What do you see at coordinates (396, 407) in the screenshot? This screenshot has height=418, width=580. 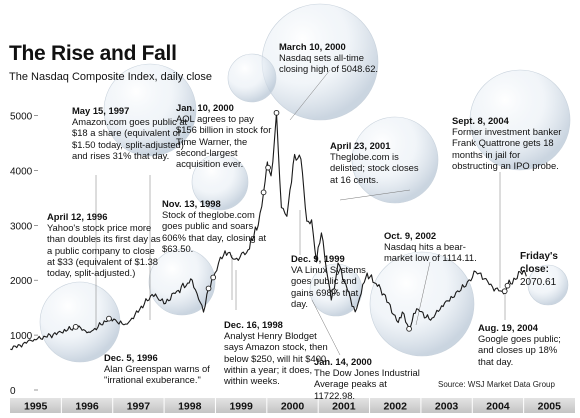 I see `x-tick-label: 2002` at bounding box center [396, 407].